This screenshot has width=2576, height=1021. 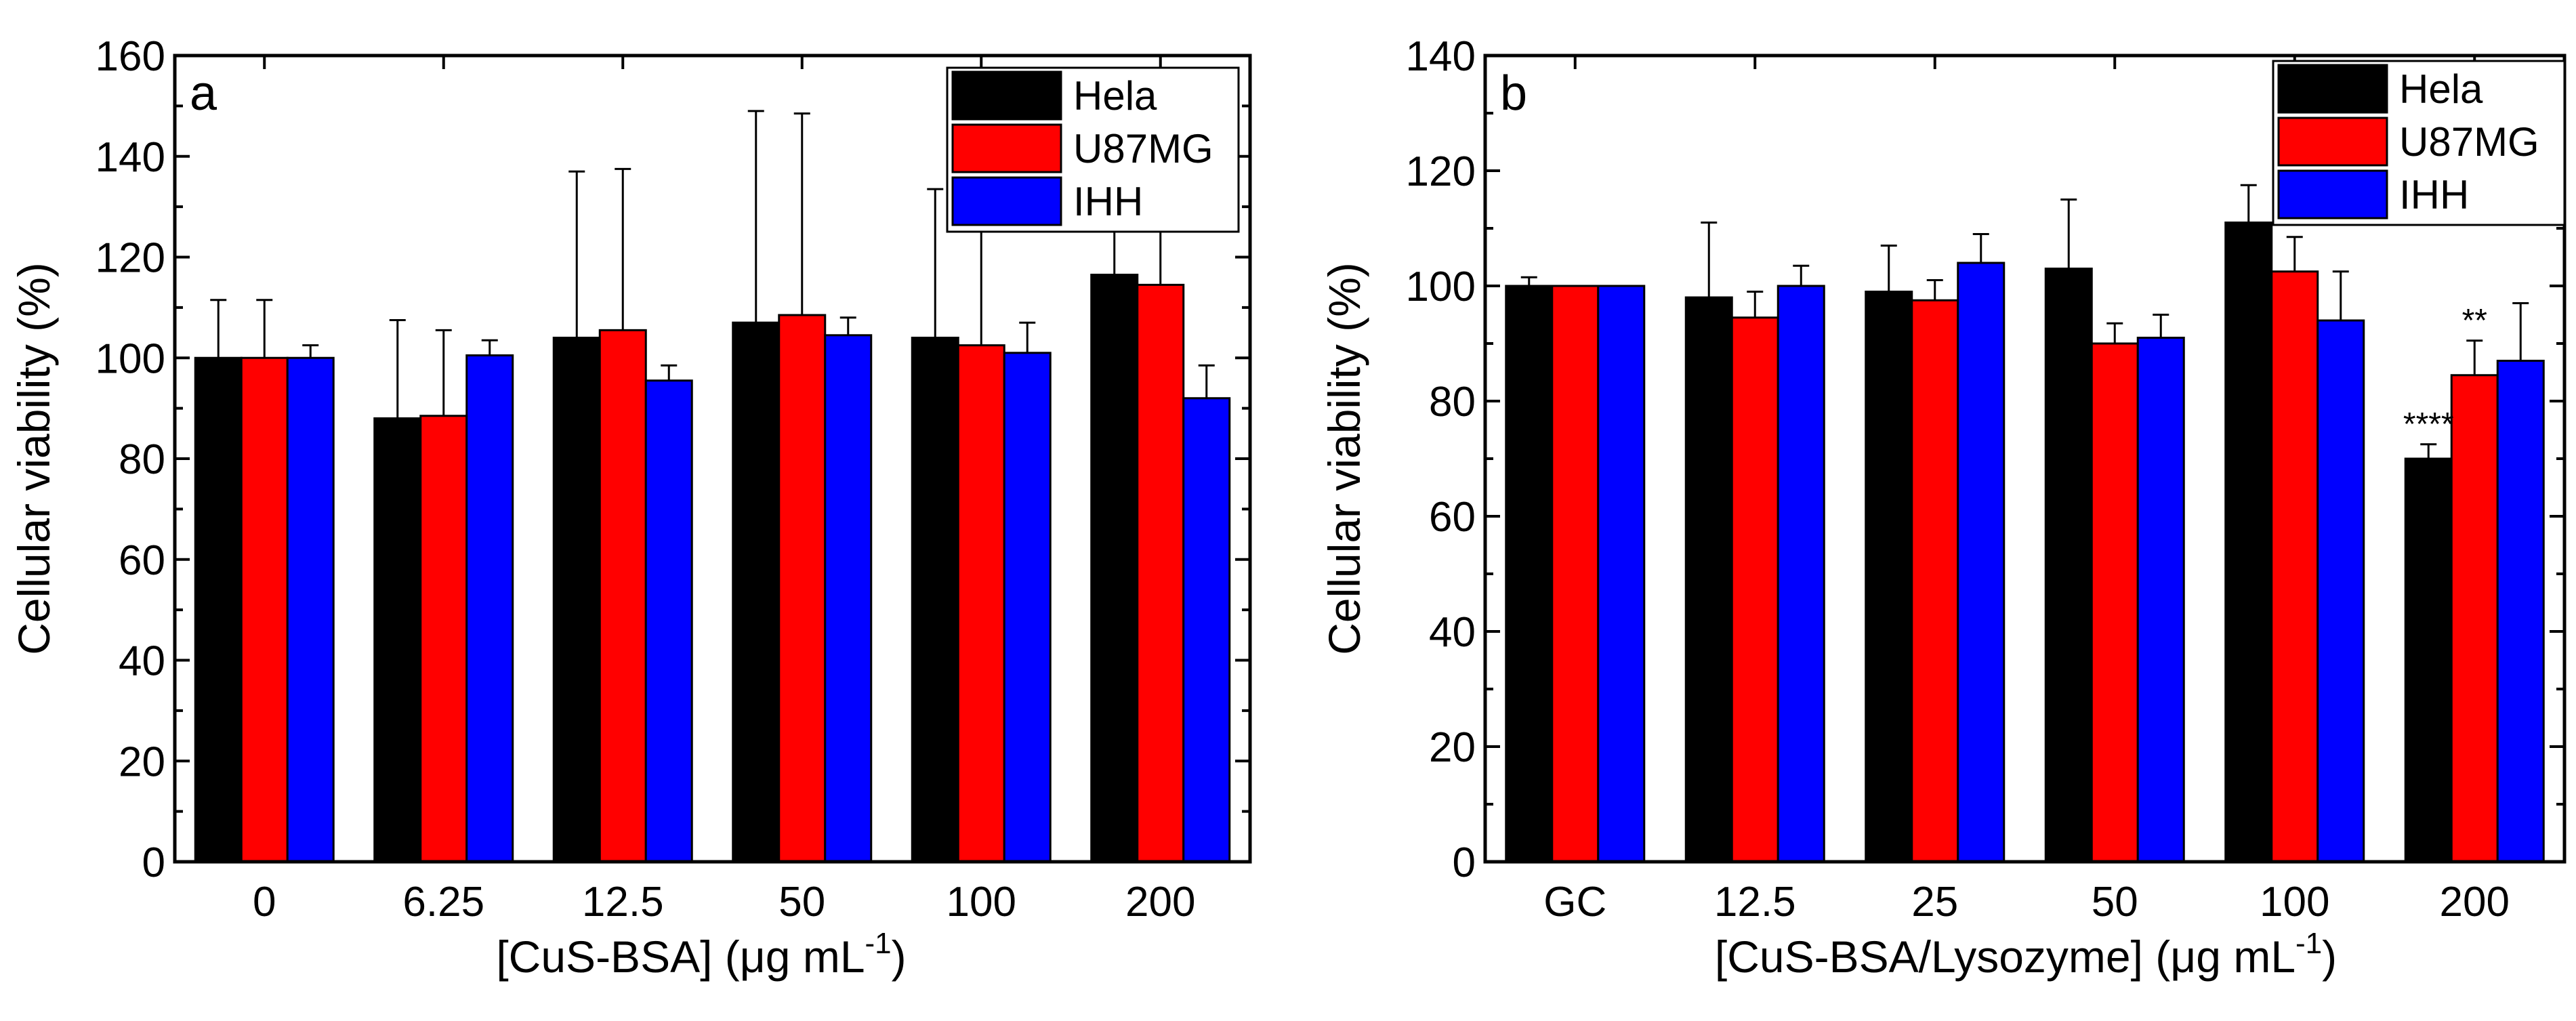 What do you see at coordinates (443, 902) in the screenshot?
I see `x-tick-label: 6.25` at bounding box center [443, 902].